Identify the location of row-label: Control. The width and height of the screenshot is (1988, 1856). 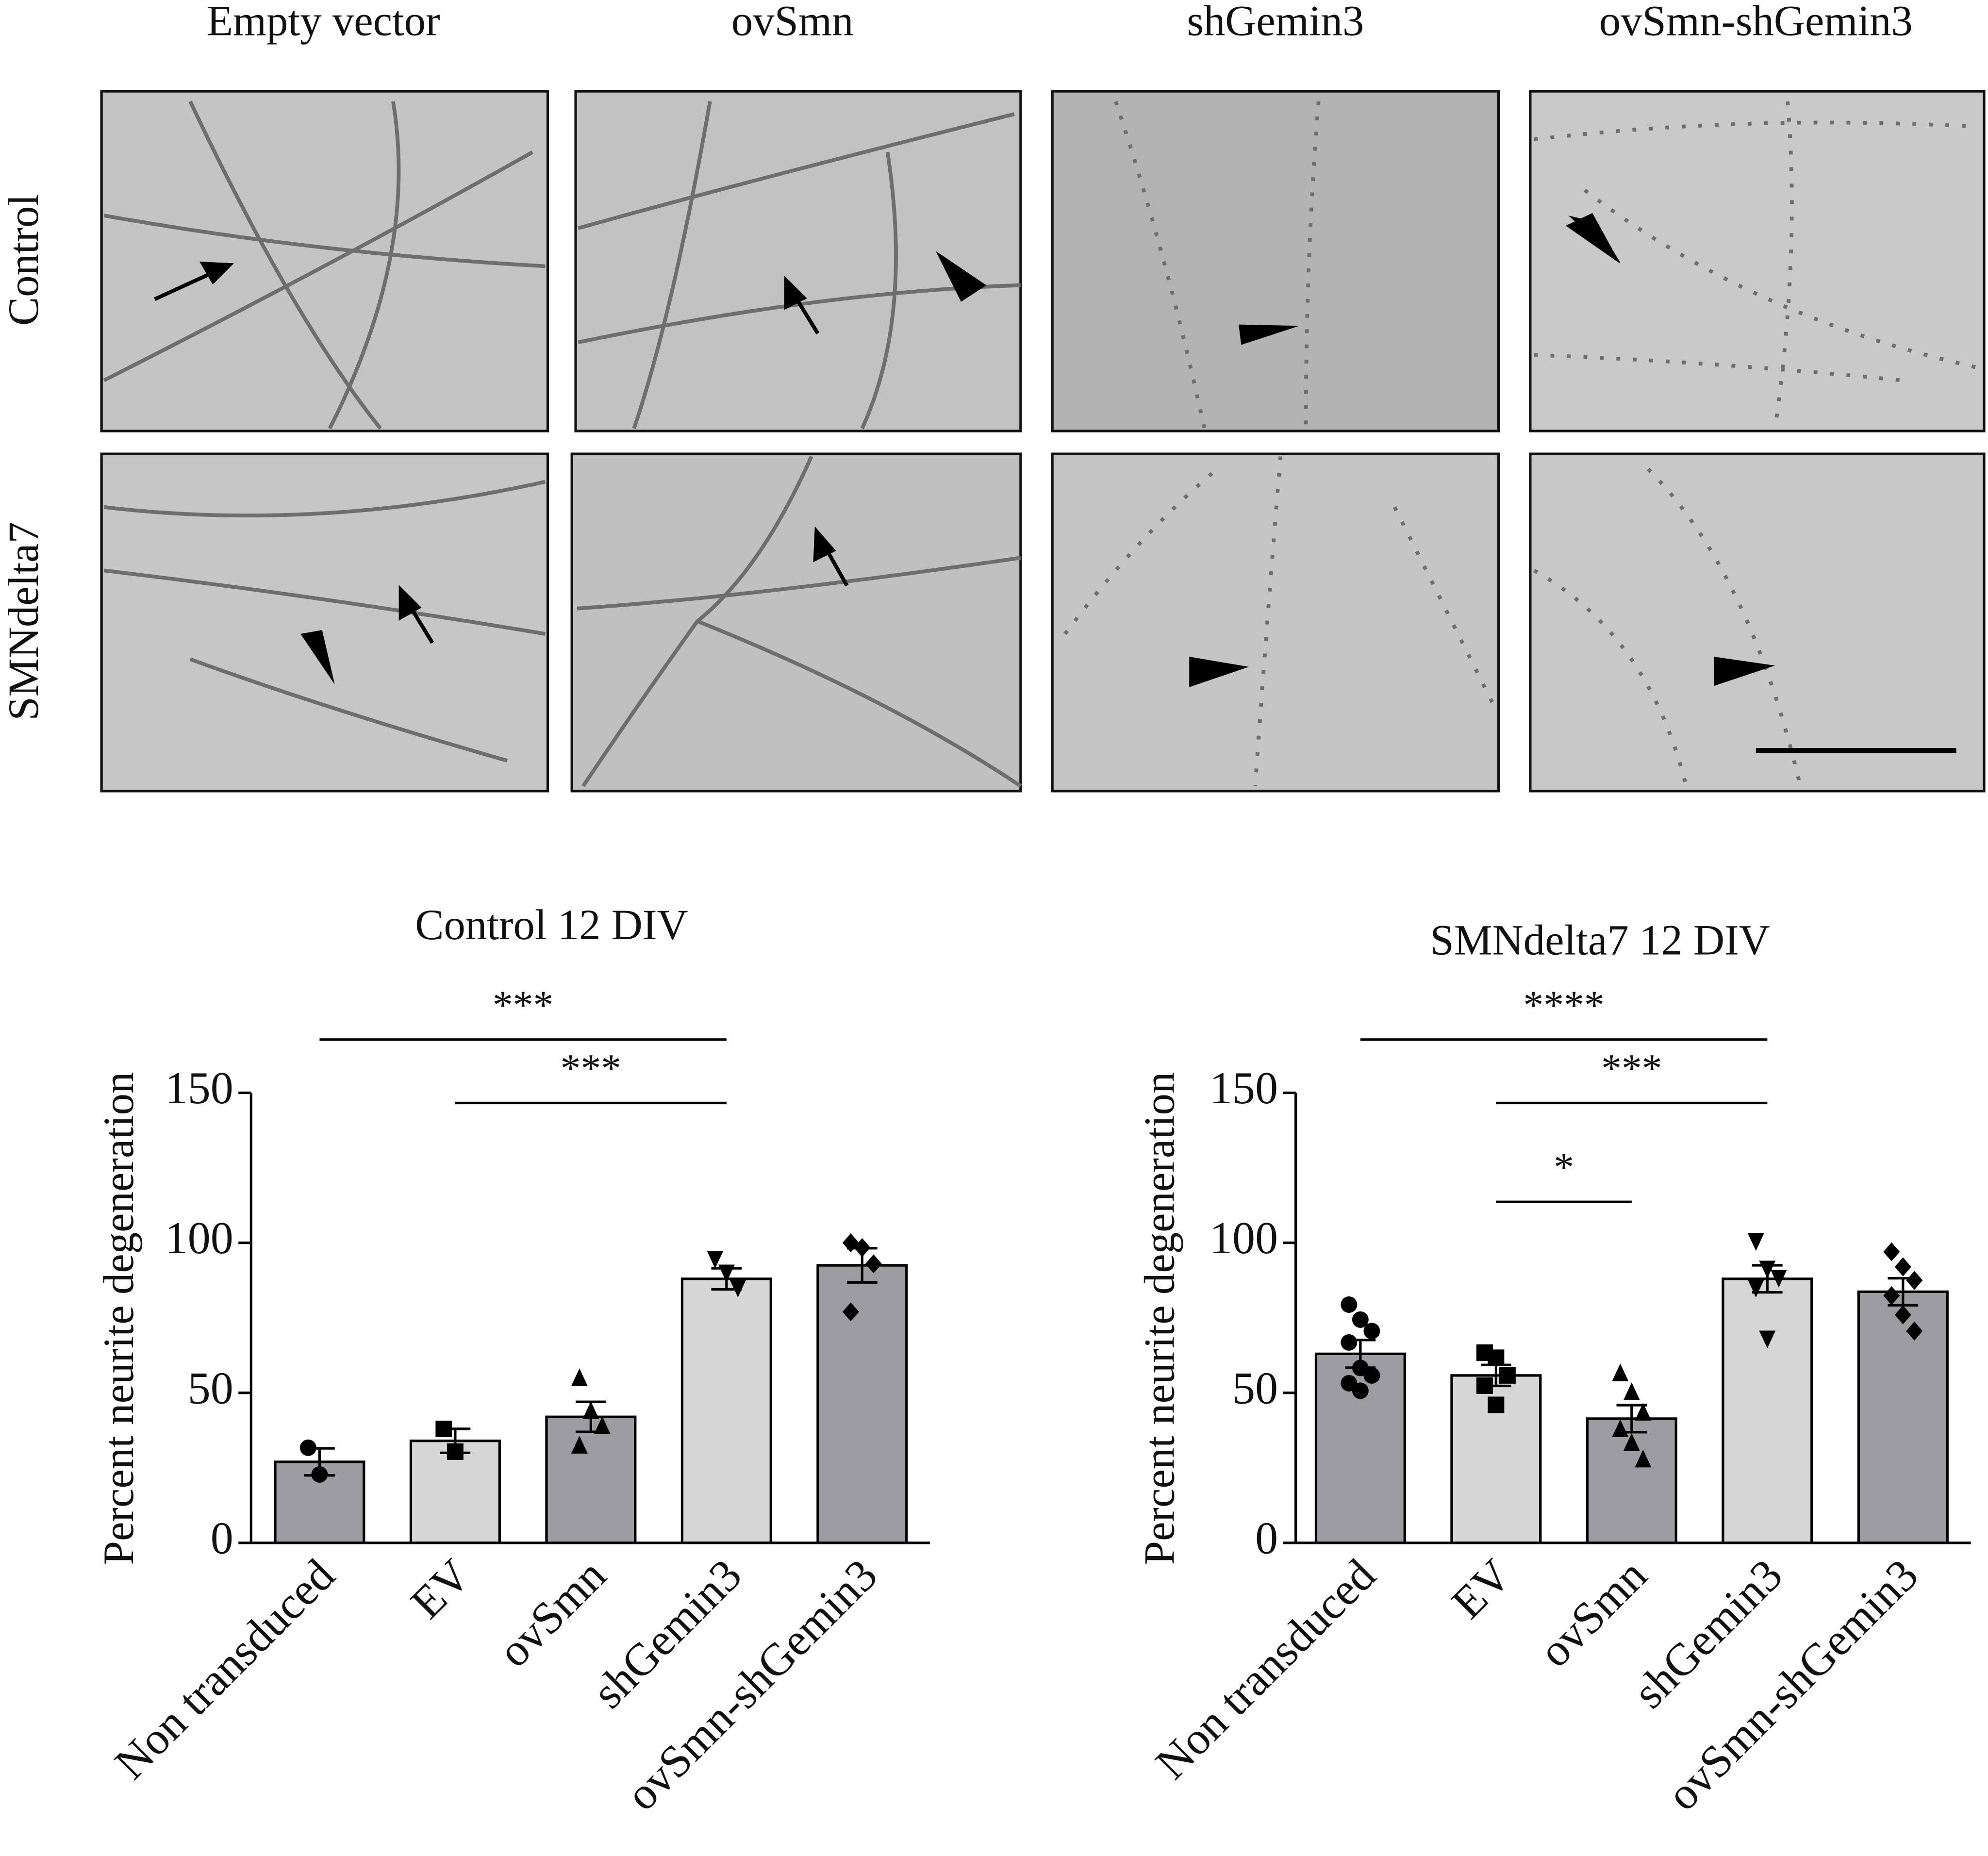
(24, 260).